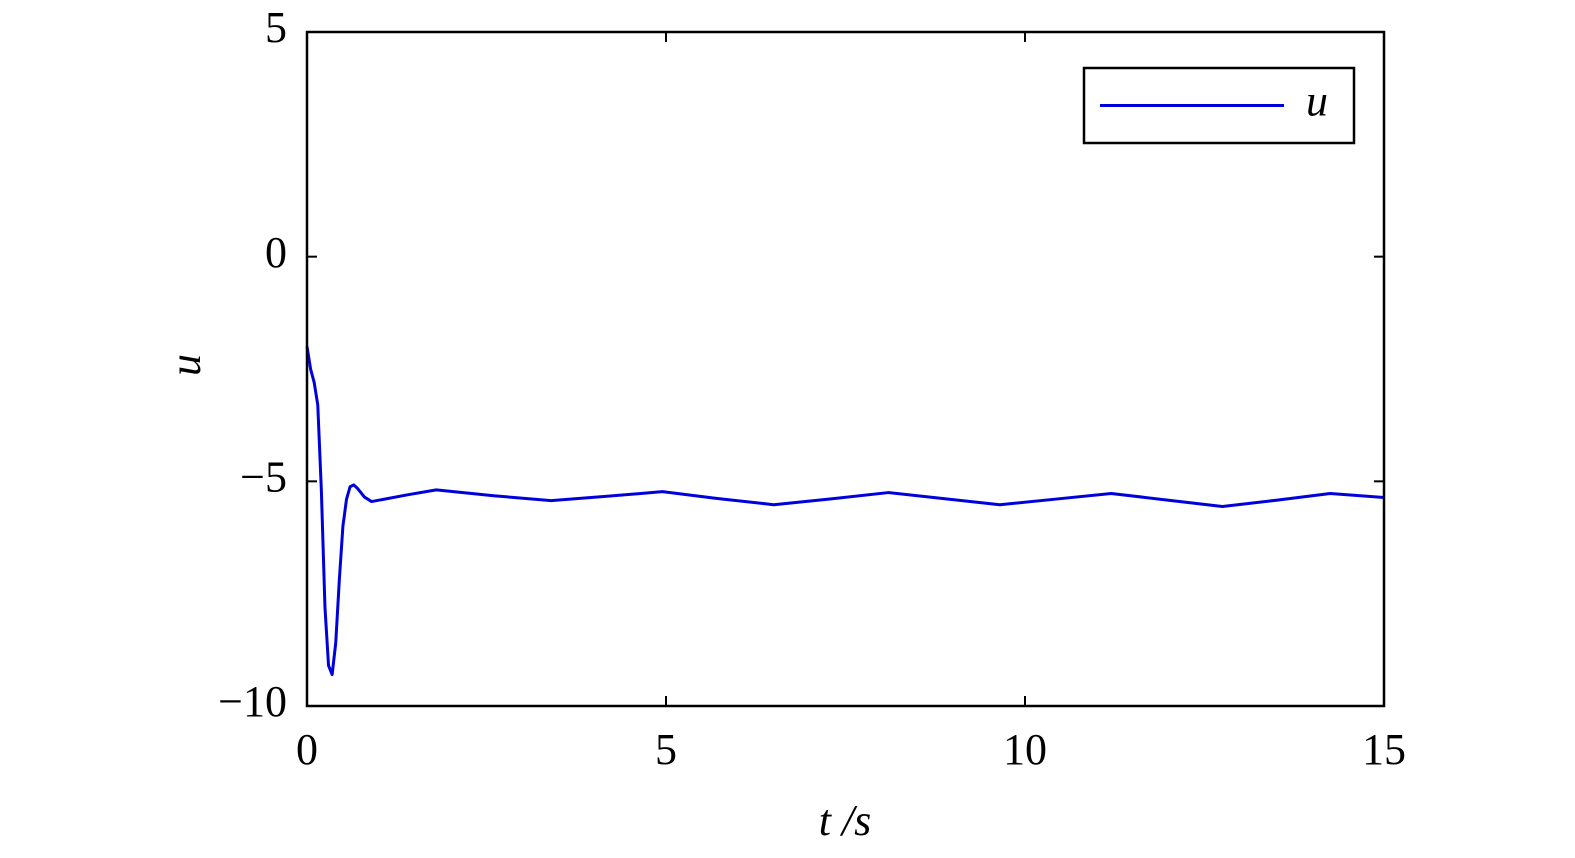  Describe the element at coordinates (845, 820) in the screenshot. I see `x-axis-label: t /s` at that location.